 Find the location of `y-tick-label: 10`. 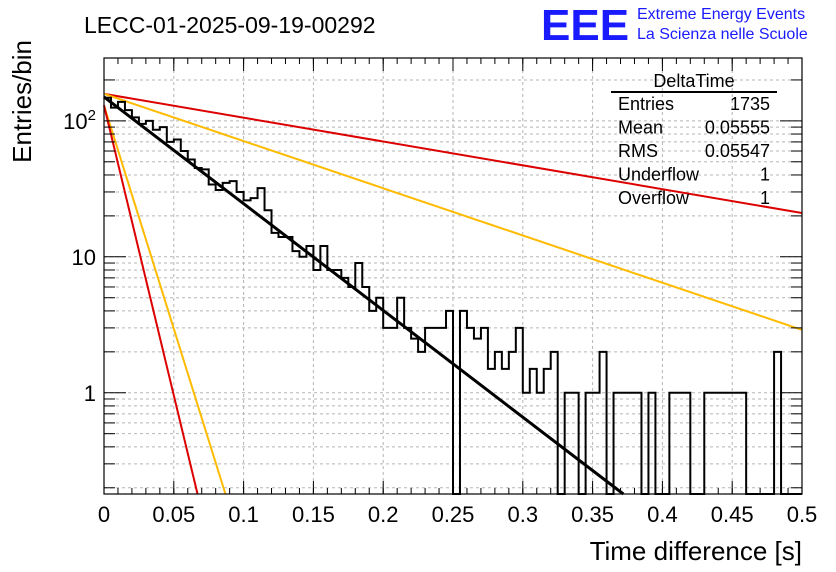

y-tick-label: 10 is located at coordinates (84, 257).